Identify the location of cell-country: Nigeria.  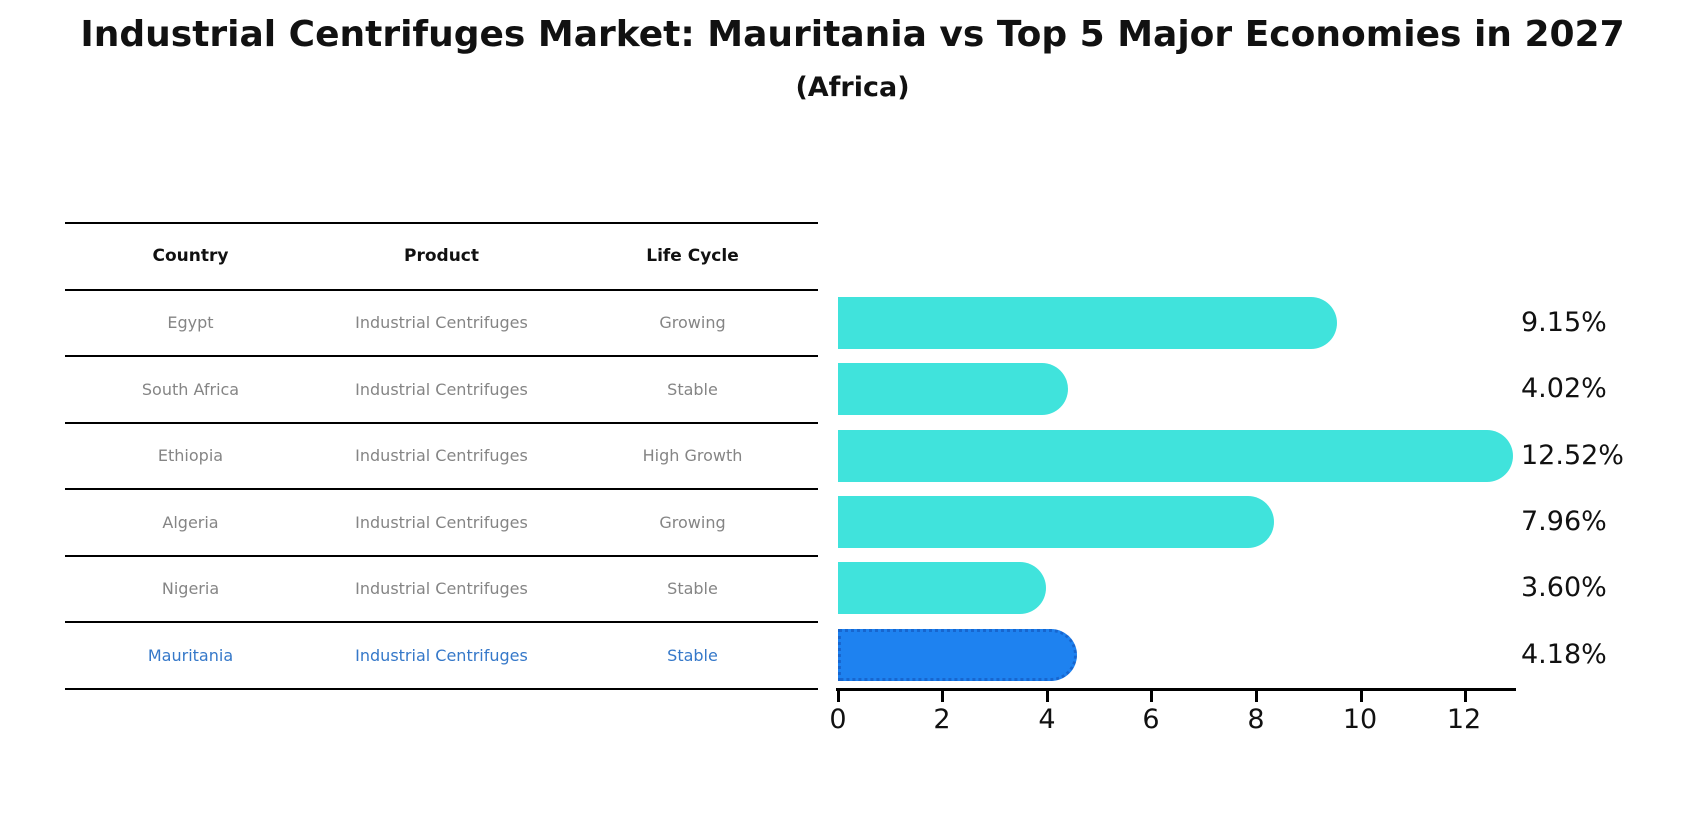
(190, 589).